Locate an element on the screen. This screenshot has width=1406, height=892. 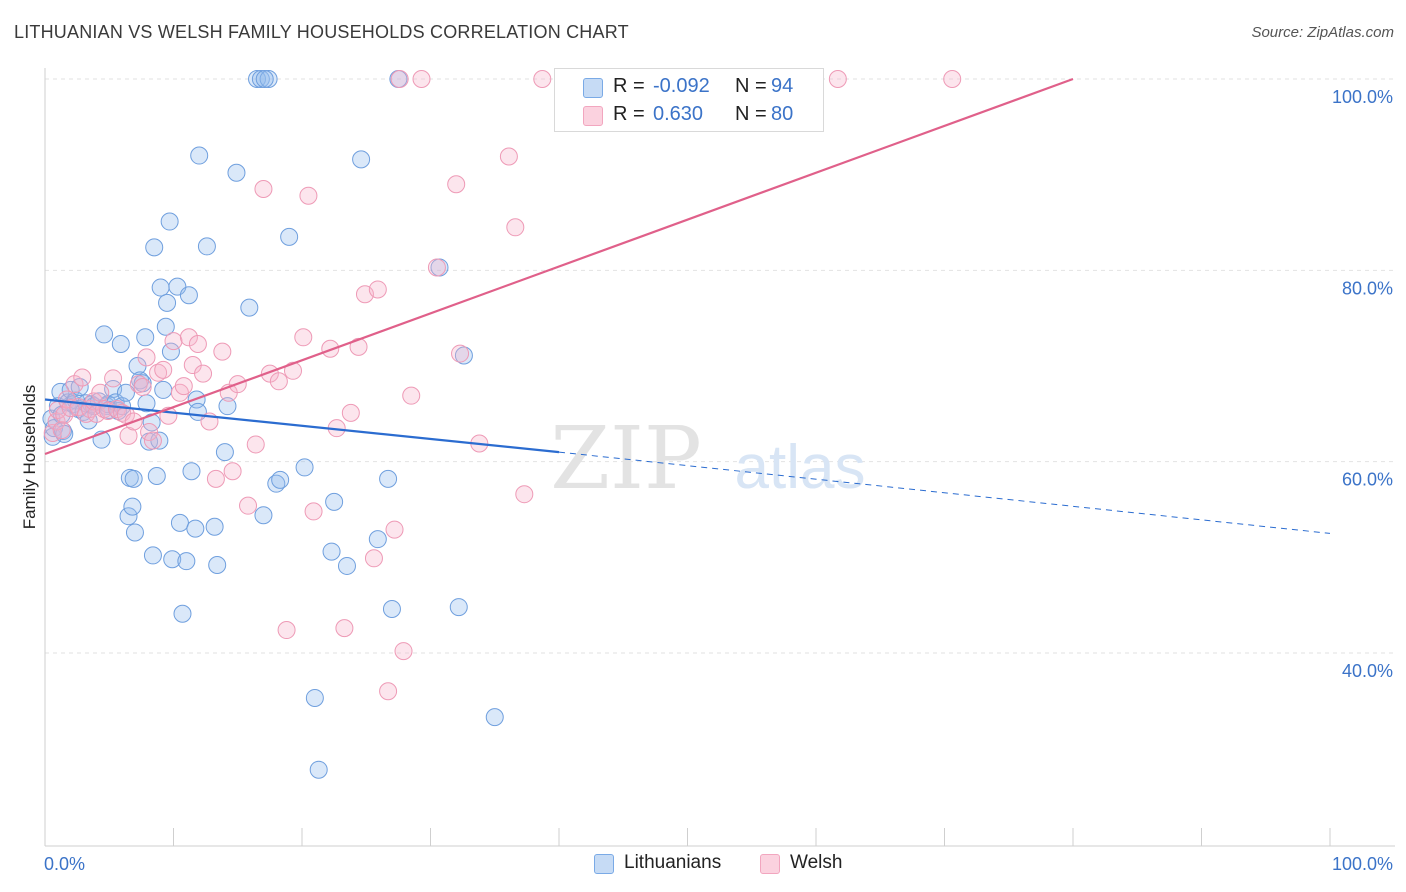
trend-line-lithuanians-extension is located at coordinates (944, 492).